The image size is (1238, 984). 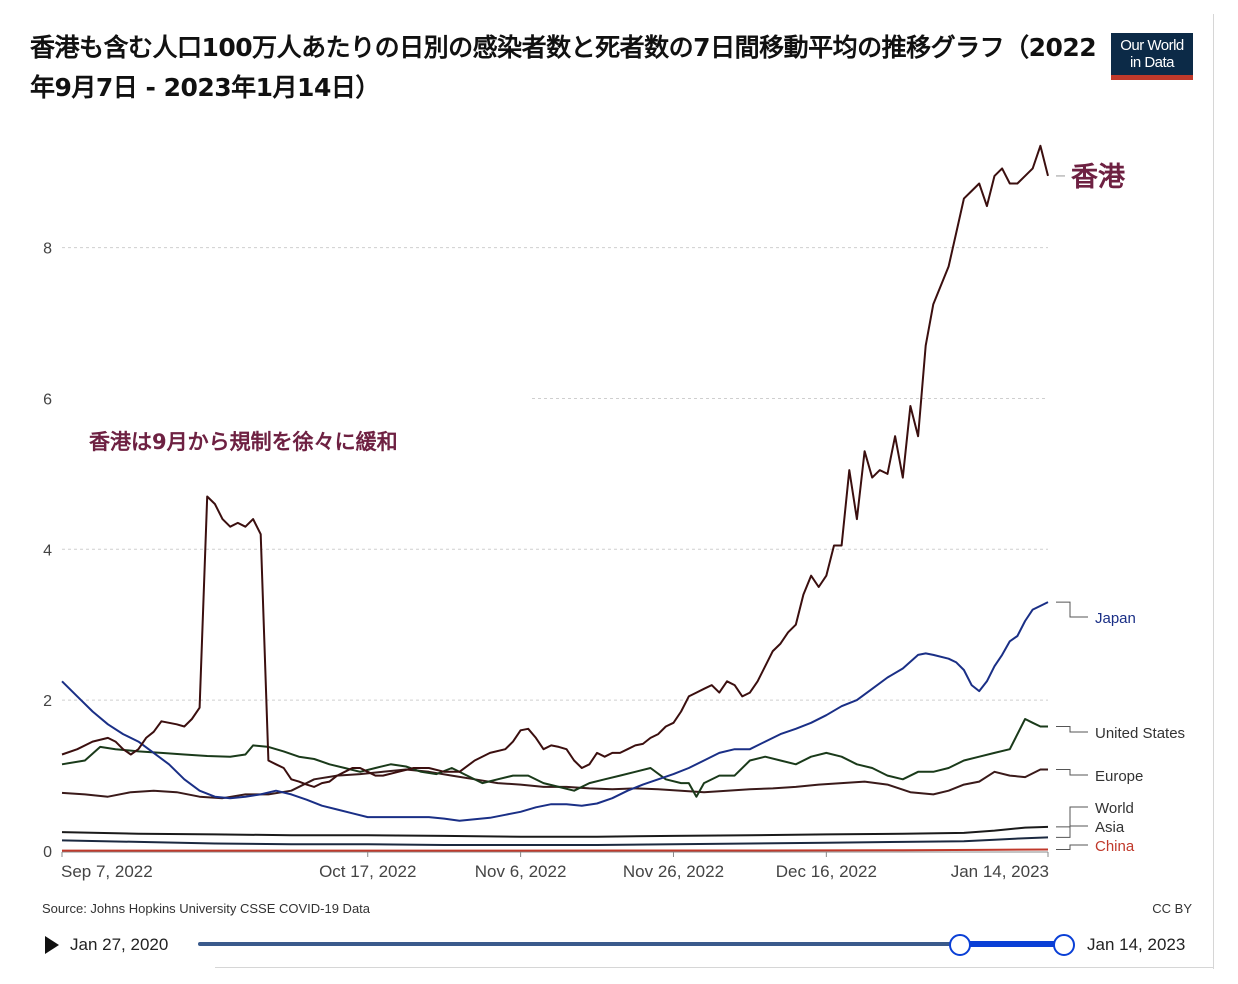 I want to click on series-label-united-states: United States, so click(x=1140, y=733).